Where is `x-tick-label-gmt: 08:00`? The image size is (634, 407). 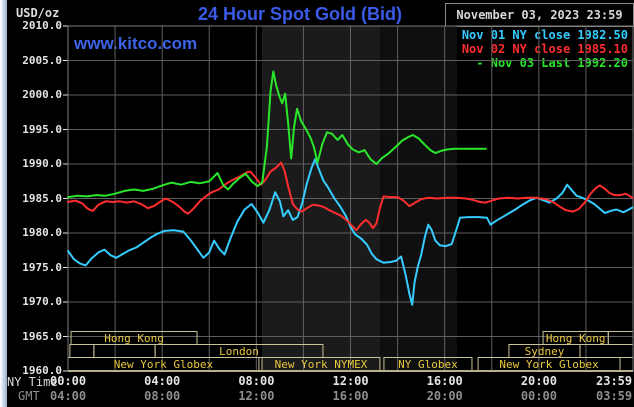
x-tick-label-gmt: 08:00 is located at coordinates (162, 396).